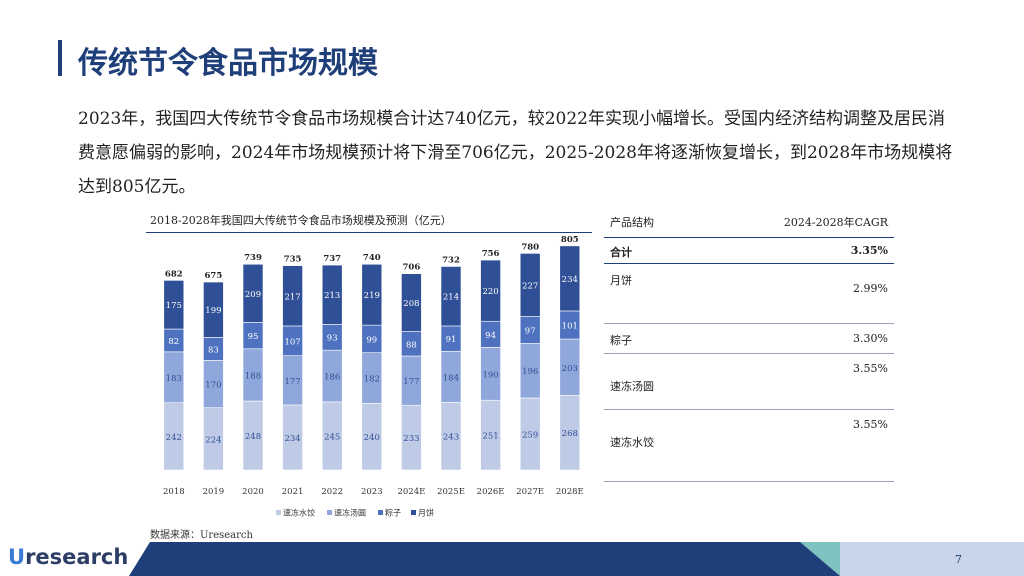 The height and width of the screenshot is (576, 1024). I want to click on x-tick-label: 2019, so click(214, 492).